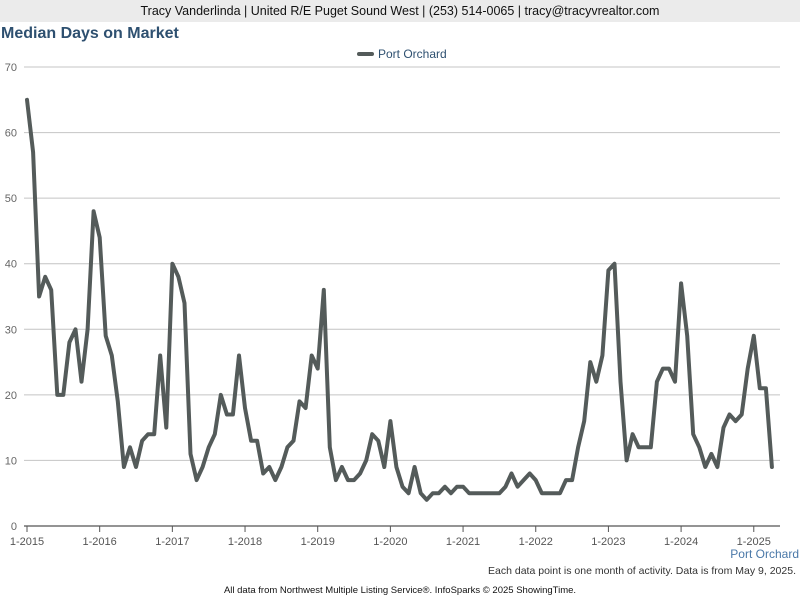  I want to click on y-tick-label: 10, so click(11, 461).